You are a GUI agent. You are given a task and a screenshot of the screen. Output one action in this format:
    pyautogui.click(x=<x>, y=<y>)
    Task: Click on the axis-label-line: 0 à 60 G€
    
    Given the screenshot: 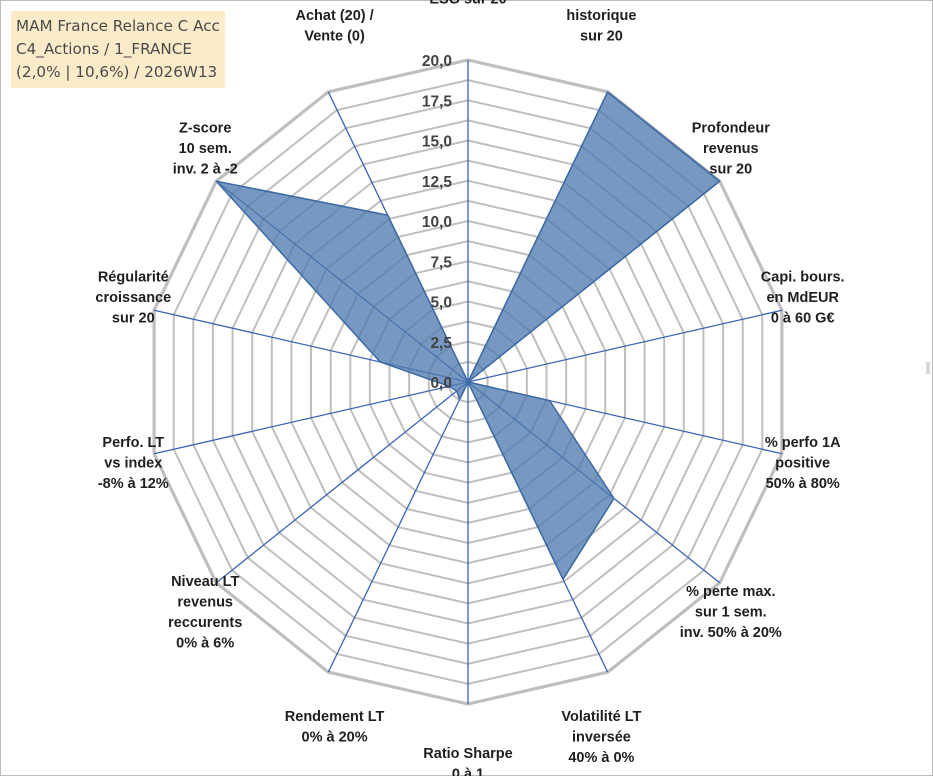 What is the action you would take?
    pyautogui.click(x=803, y=319)
    